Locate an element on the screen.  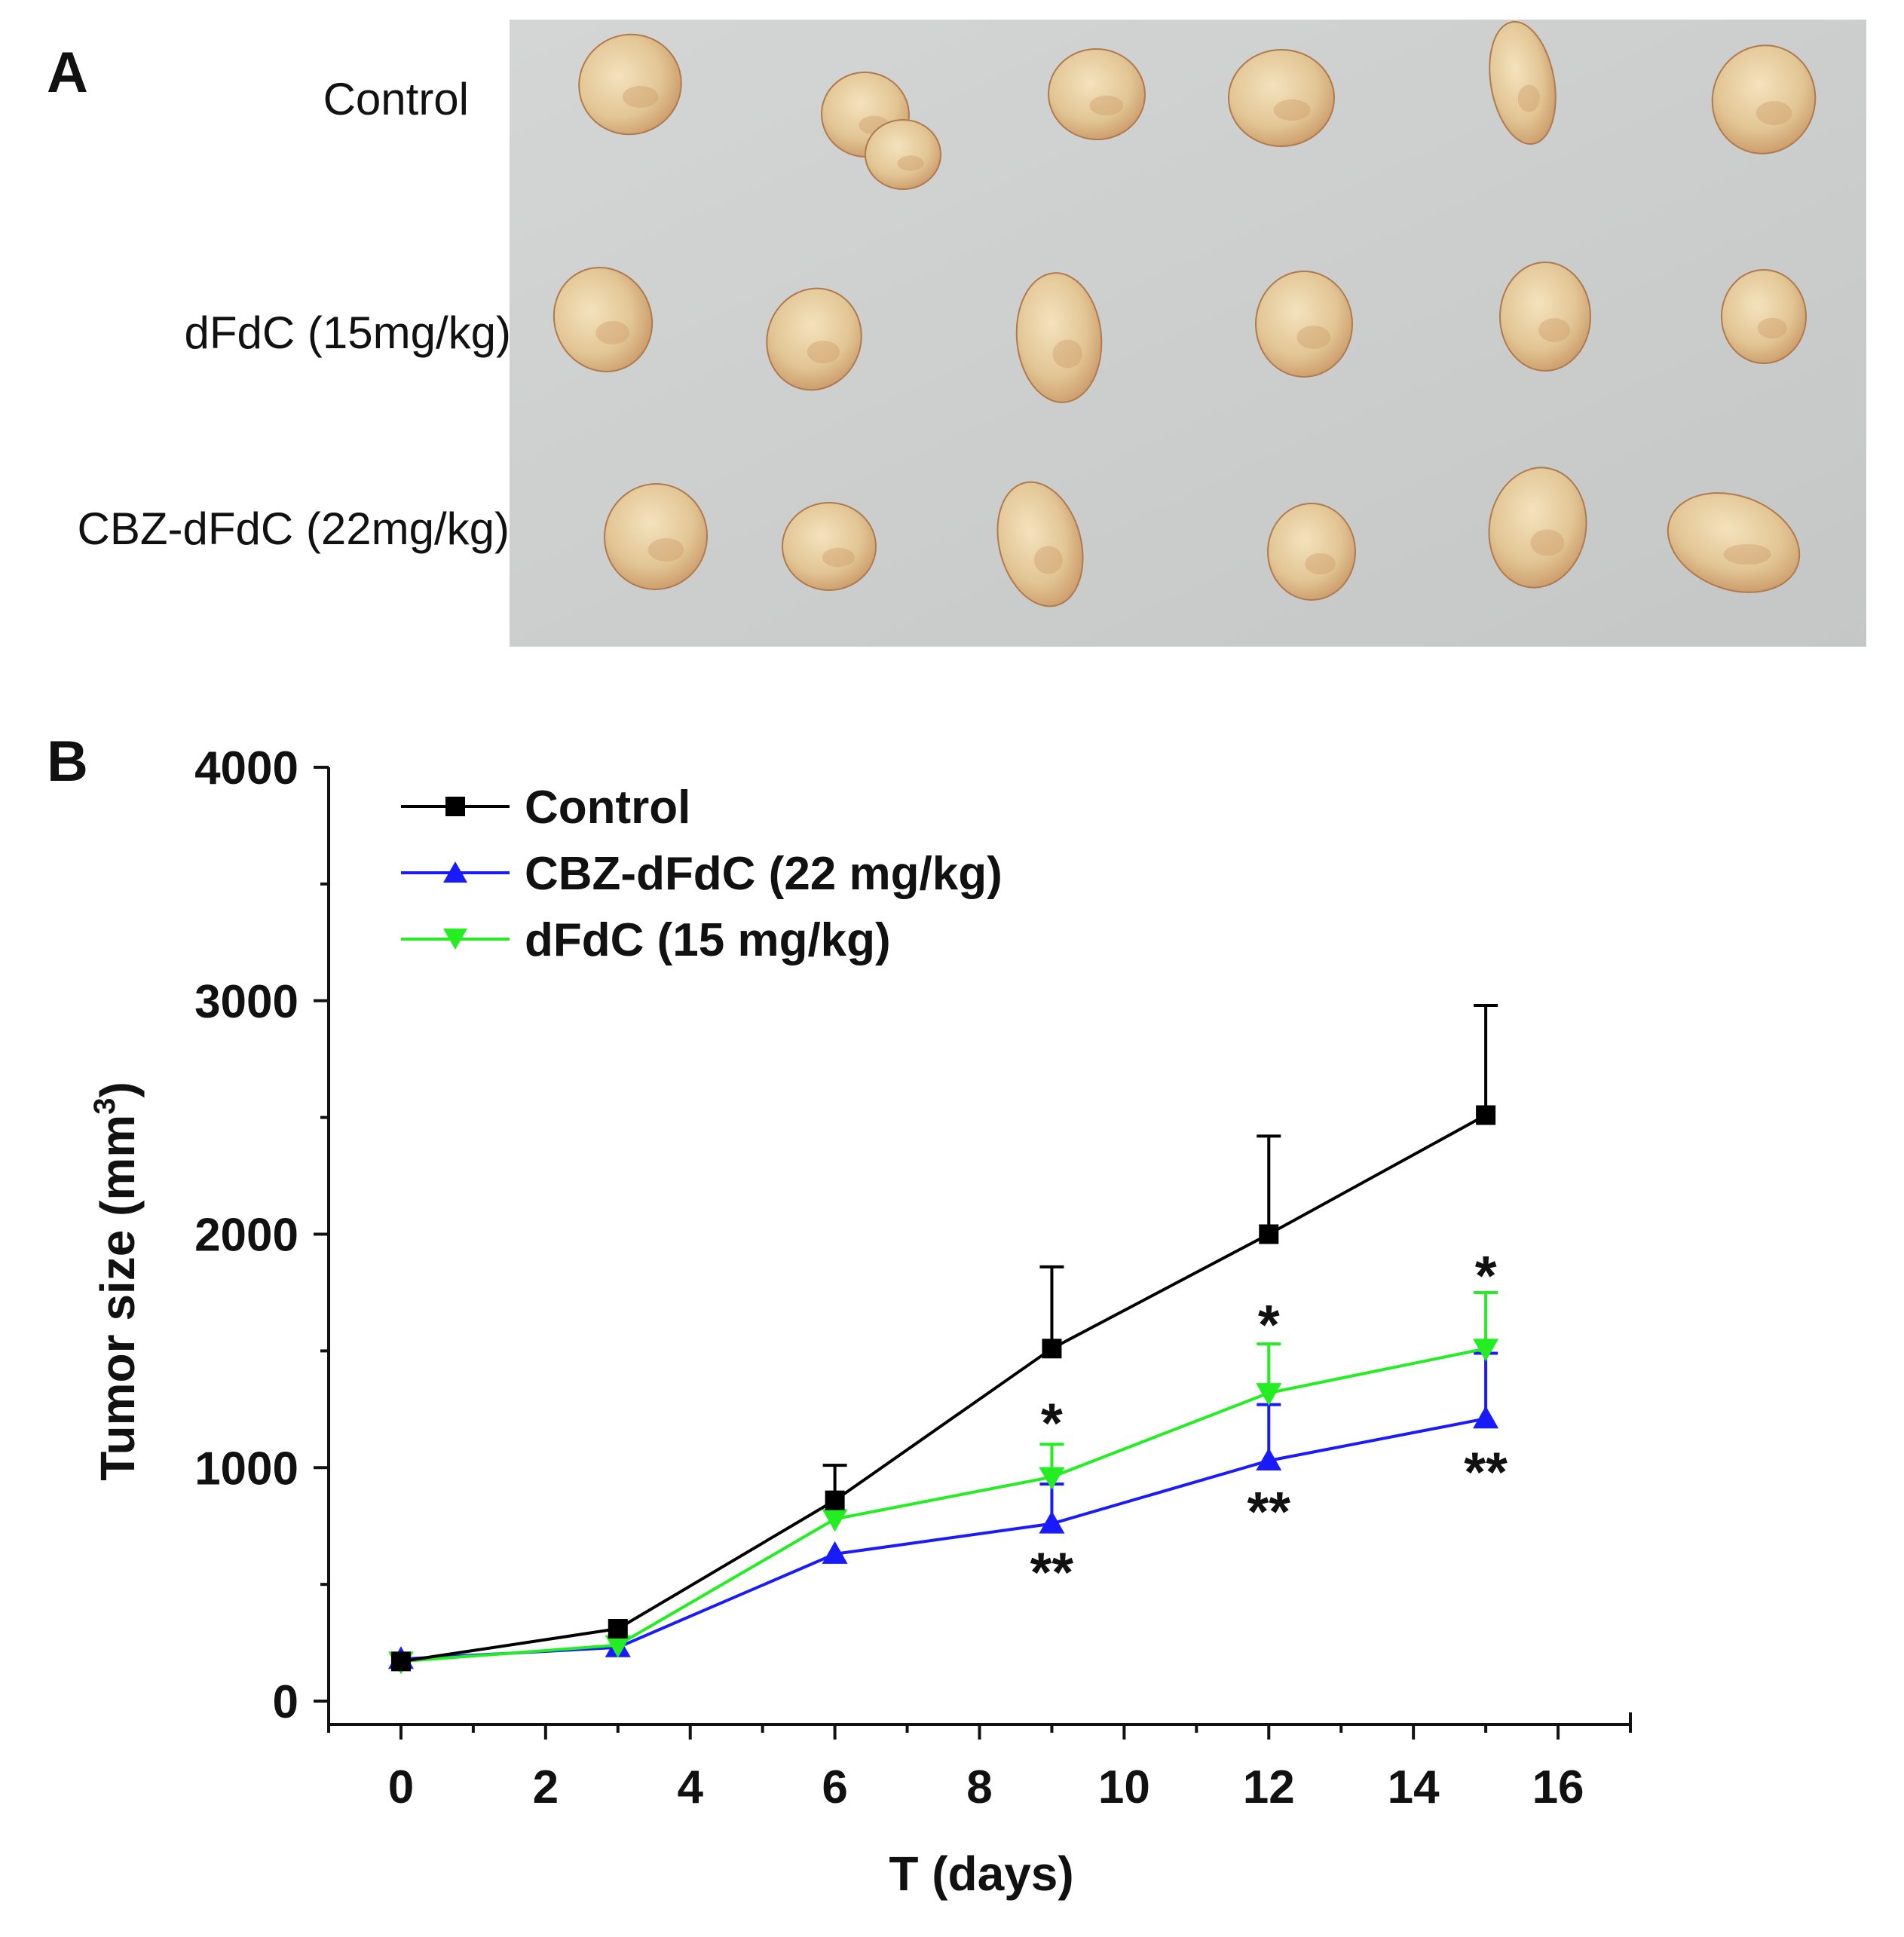
y-axis-title: Tumor size (mm3) is located at coordinates (116, 1281).